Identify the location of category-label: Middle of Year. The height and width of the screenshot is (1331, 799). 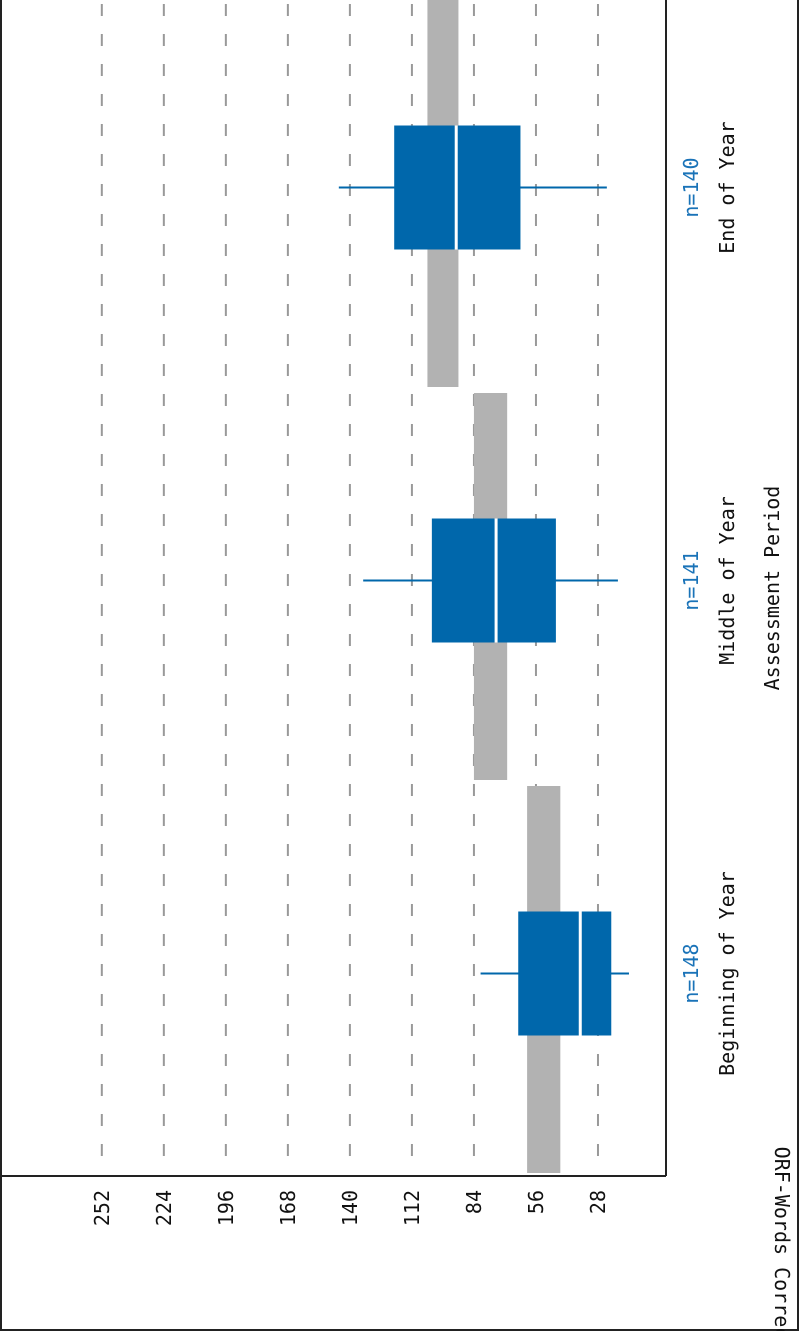
(727, 580).